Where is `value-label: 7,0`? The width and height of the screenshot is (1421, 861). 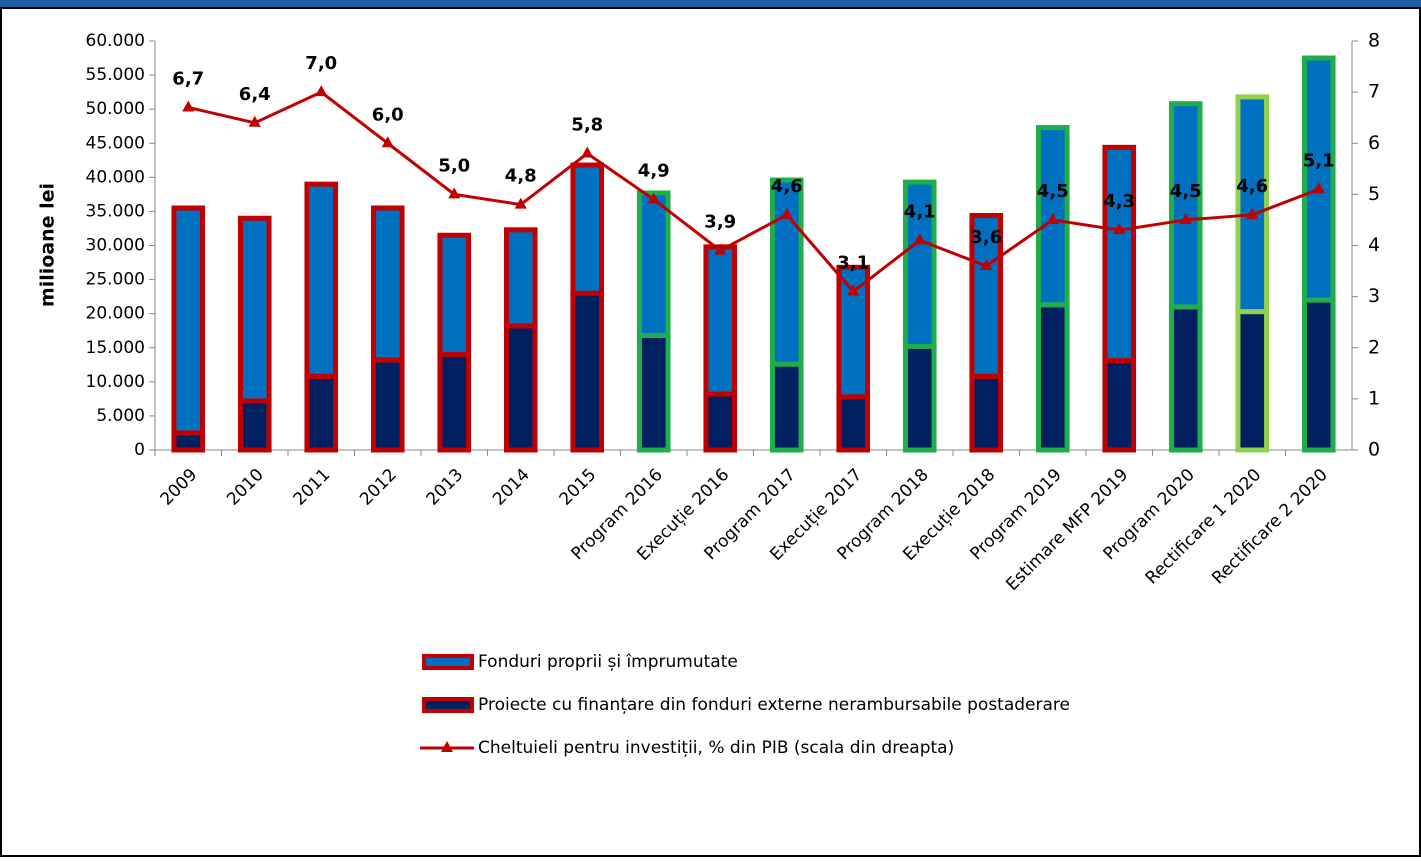 value-label: 7,0 is located at coordinates (321, 63).